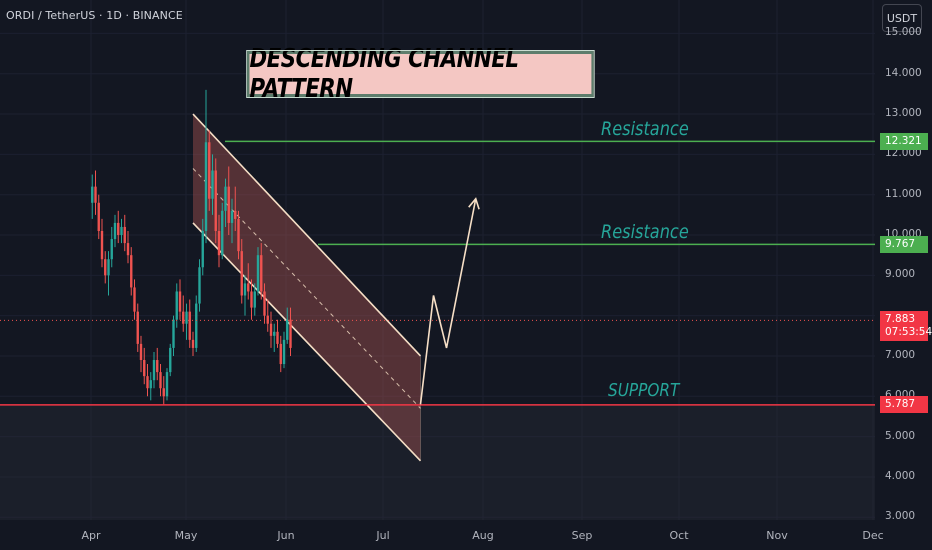 This screenshot has height=550, width=932. Describe the element at coordinates (903, 32) in the screenshot. I see `price-tick-label: 15.000` at that location.